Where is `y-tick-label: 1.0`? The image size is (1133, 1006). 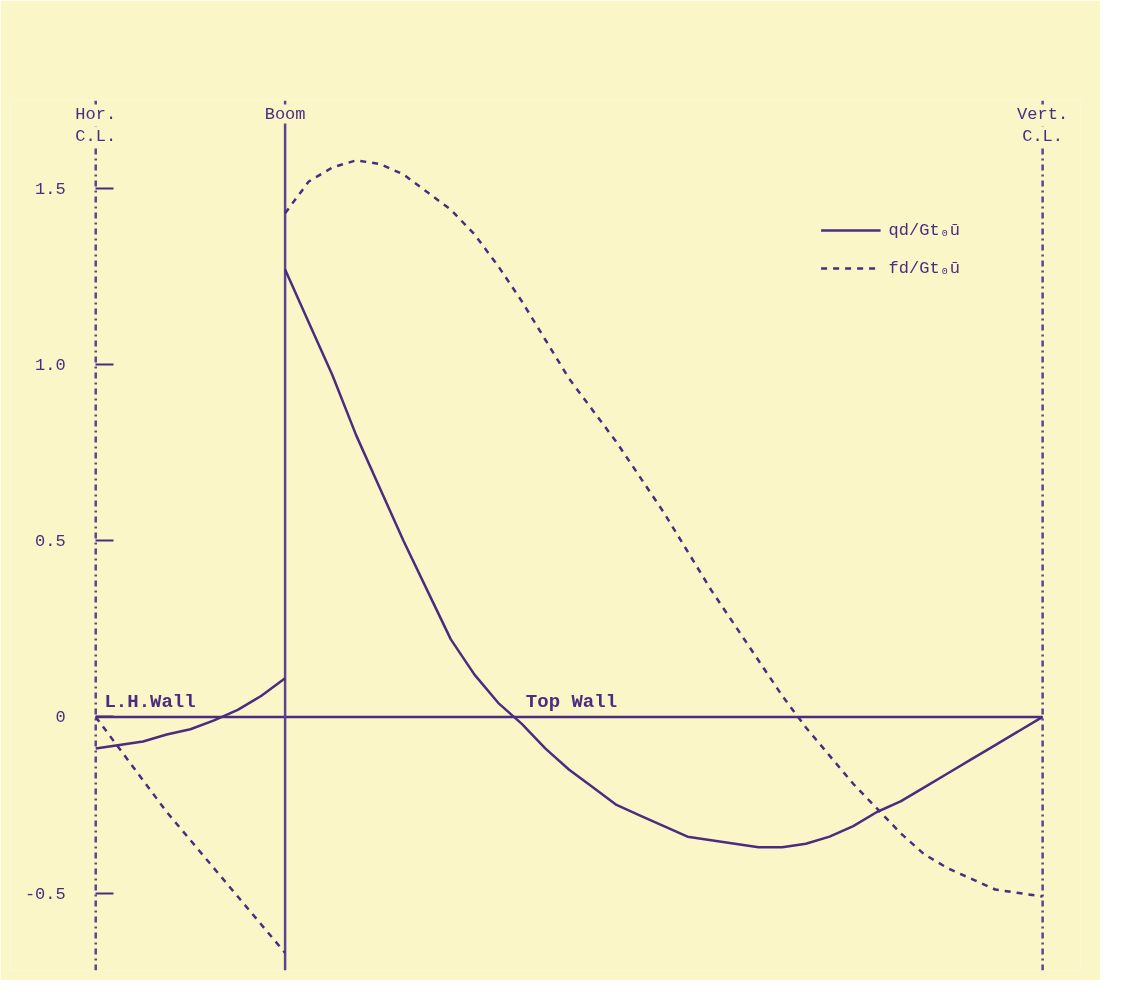
y-tick-label: 1.0 is located at coordinates (50, 366).